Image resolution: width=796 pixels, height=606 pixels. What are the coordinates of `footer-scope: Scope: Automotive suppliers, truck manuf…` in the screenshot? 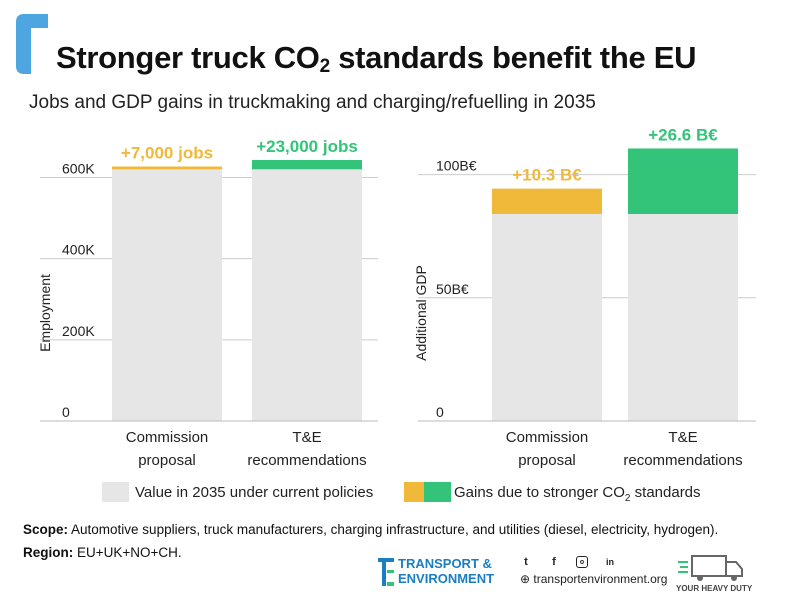 It's located at (371, 529).